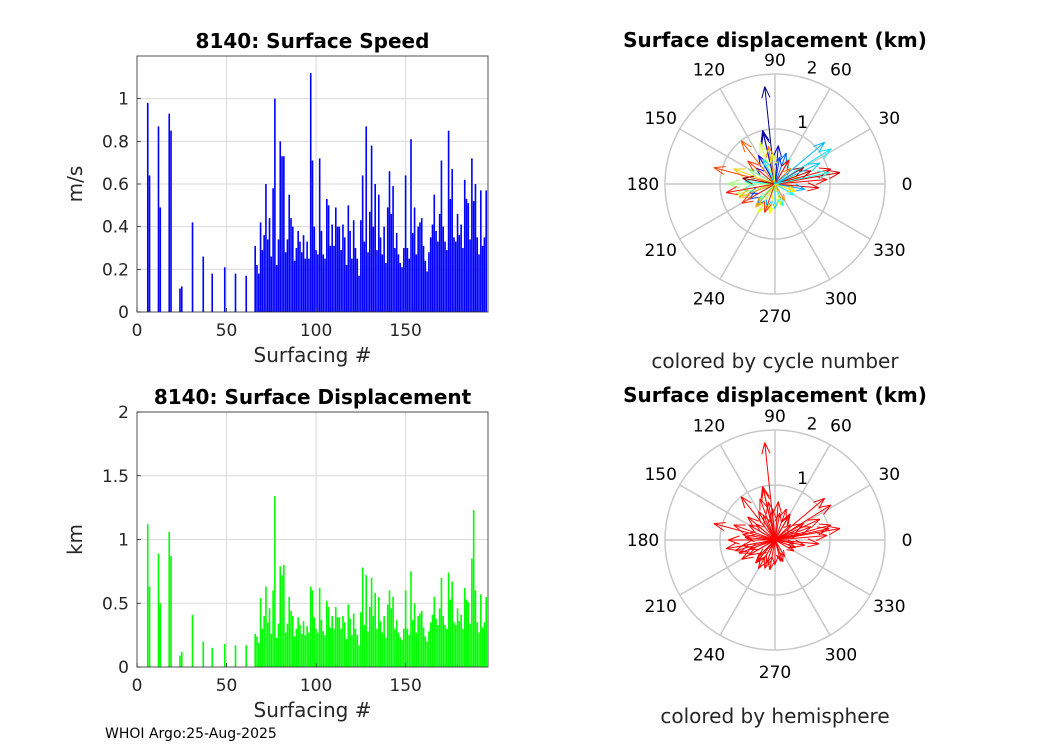 Image resolution: width=1050 pixels, height=750 pixels. I want to click on x-axis-label: colored by cycle number, so click(775, 361).